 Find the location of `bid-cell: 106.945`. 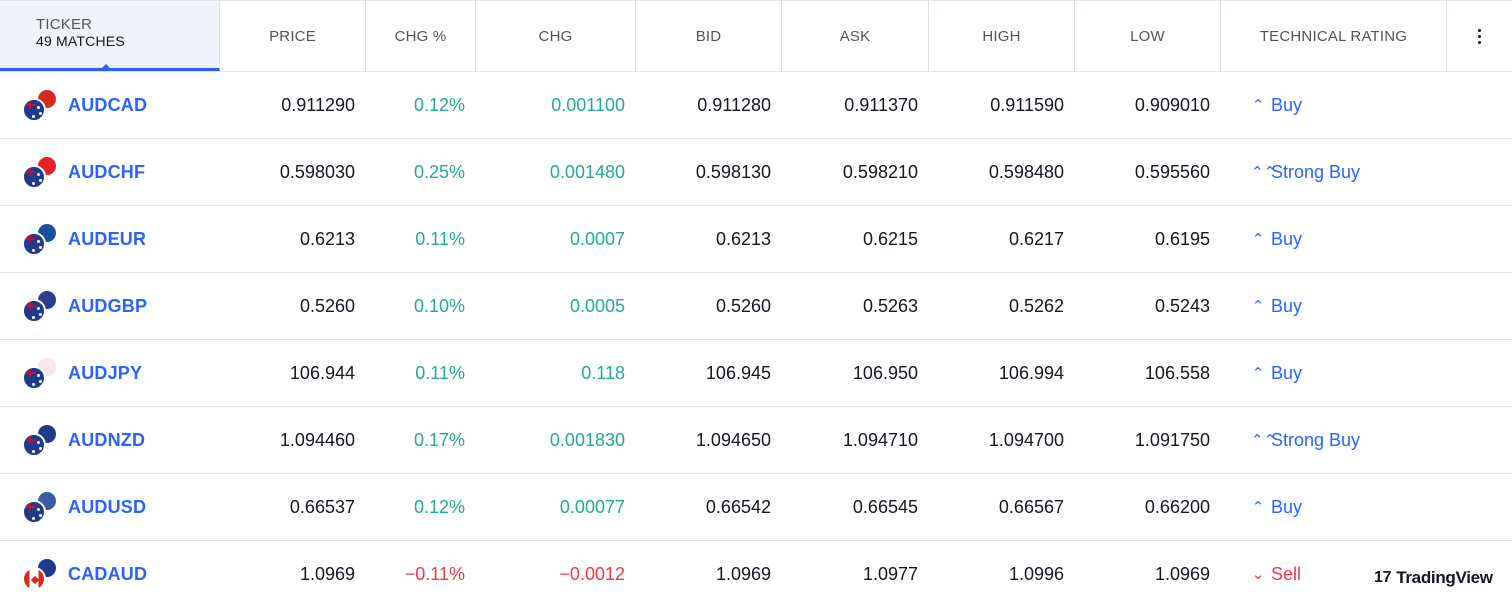

bid-cell: 106.945 is located at coordinates (738, 372).